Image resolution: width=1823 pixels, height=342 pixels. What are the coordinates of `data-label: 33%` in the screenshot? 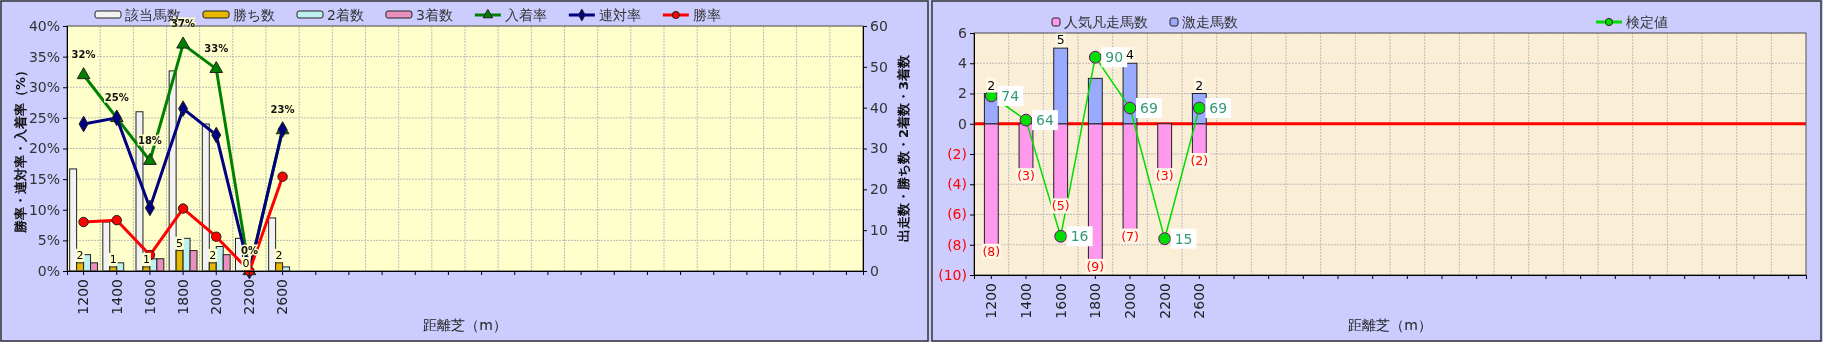 It's located at (216, 48).